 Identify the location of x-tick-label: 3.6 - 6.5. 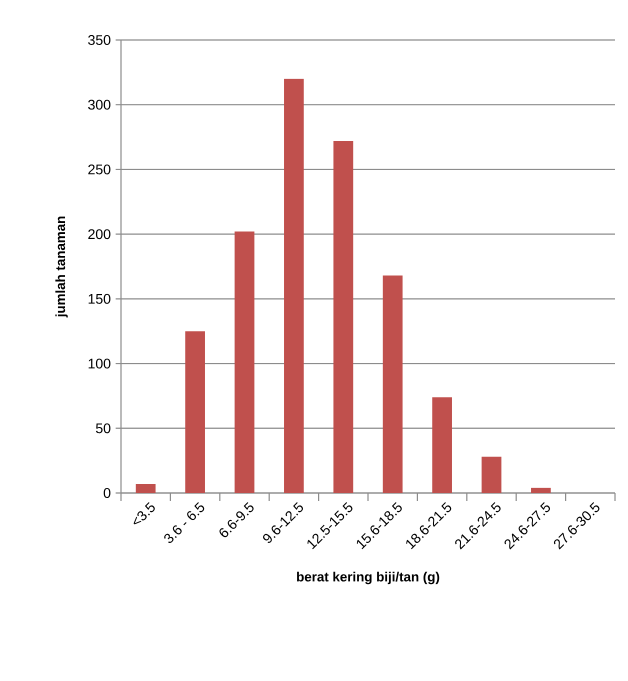
(184, 523).